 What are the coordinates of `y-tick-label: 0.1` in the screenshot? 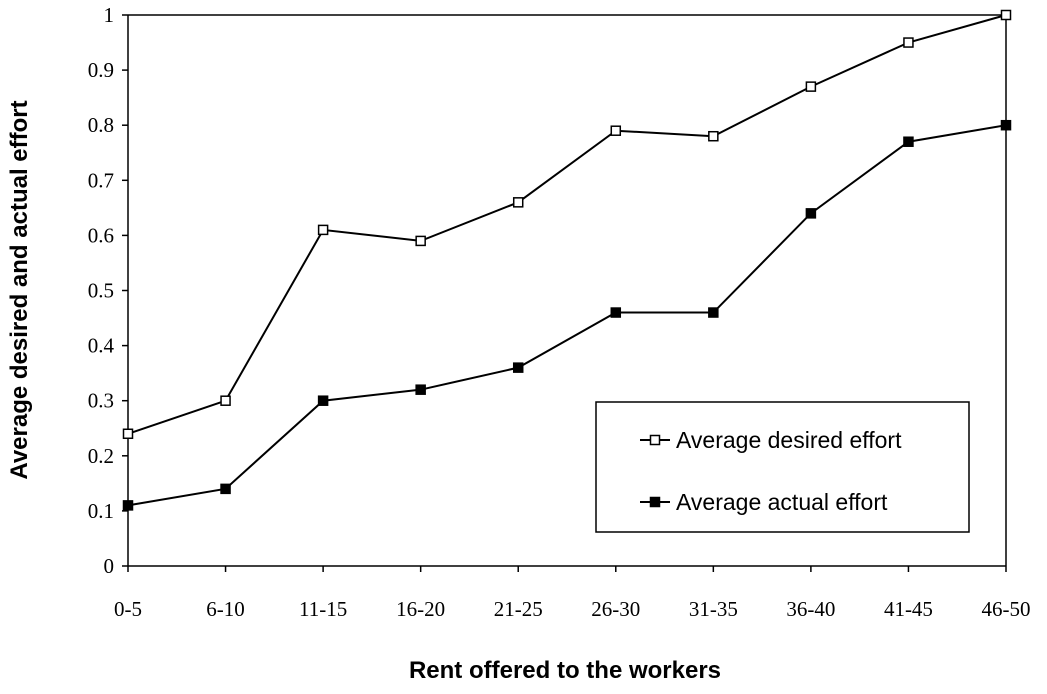 It's located at (101, 511).